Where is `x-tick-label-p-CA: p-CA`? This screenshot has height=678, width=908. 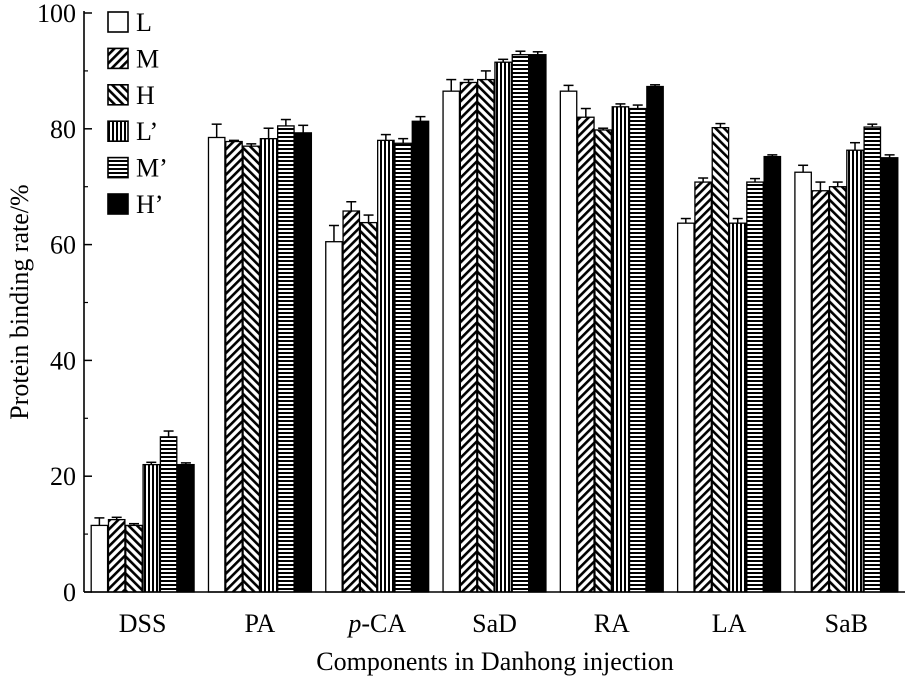
x-tick-label-p-CA: p-CA is located at coordinates (376, 623).